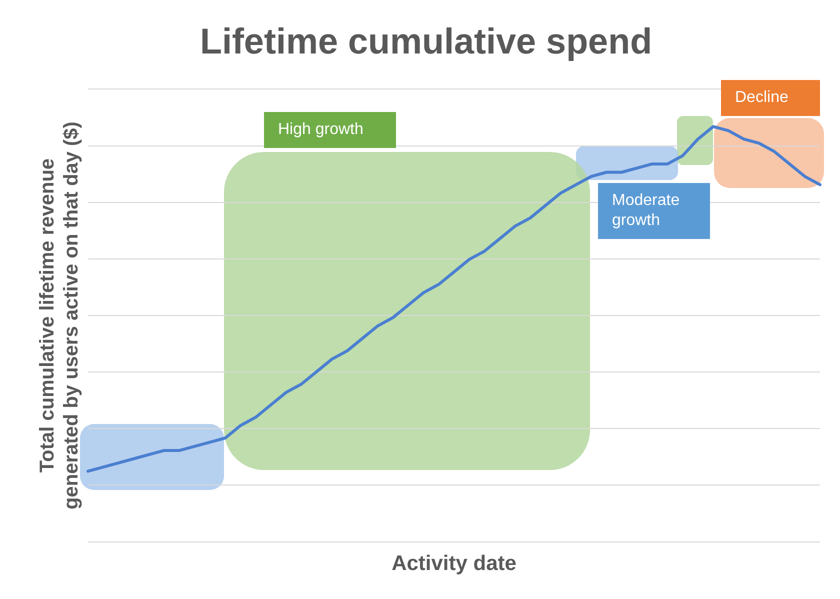  Describe the element at coordinates (654, 211) in the screenshot. I see `annotation: Moderate growth` at that location.